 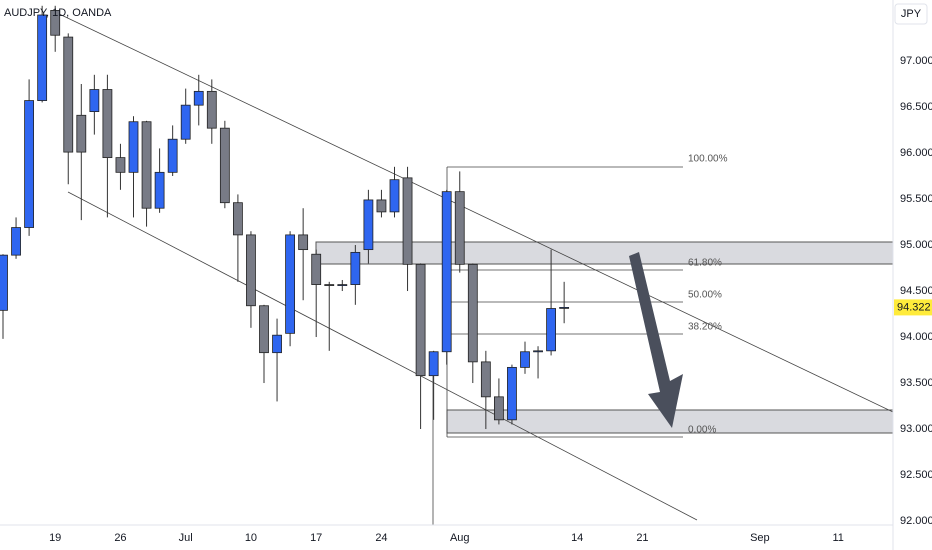 What do you see at coordinates (916, 107) in the screenshot?
I see `y-tick-label: 96.500` at bounding box center [916, 107].